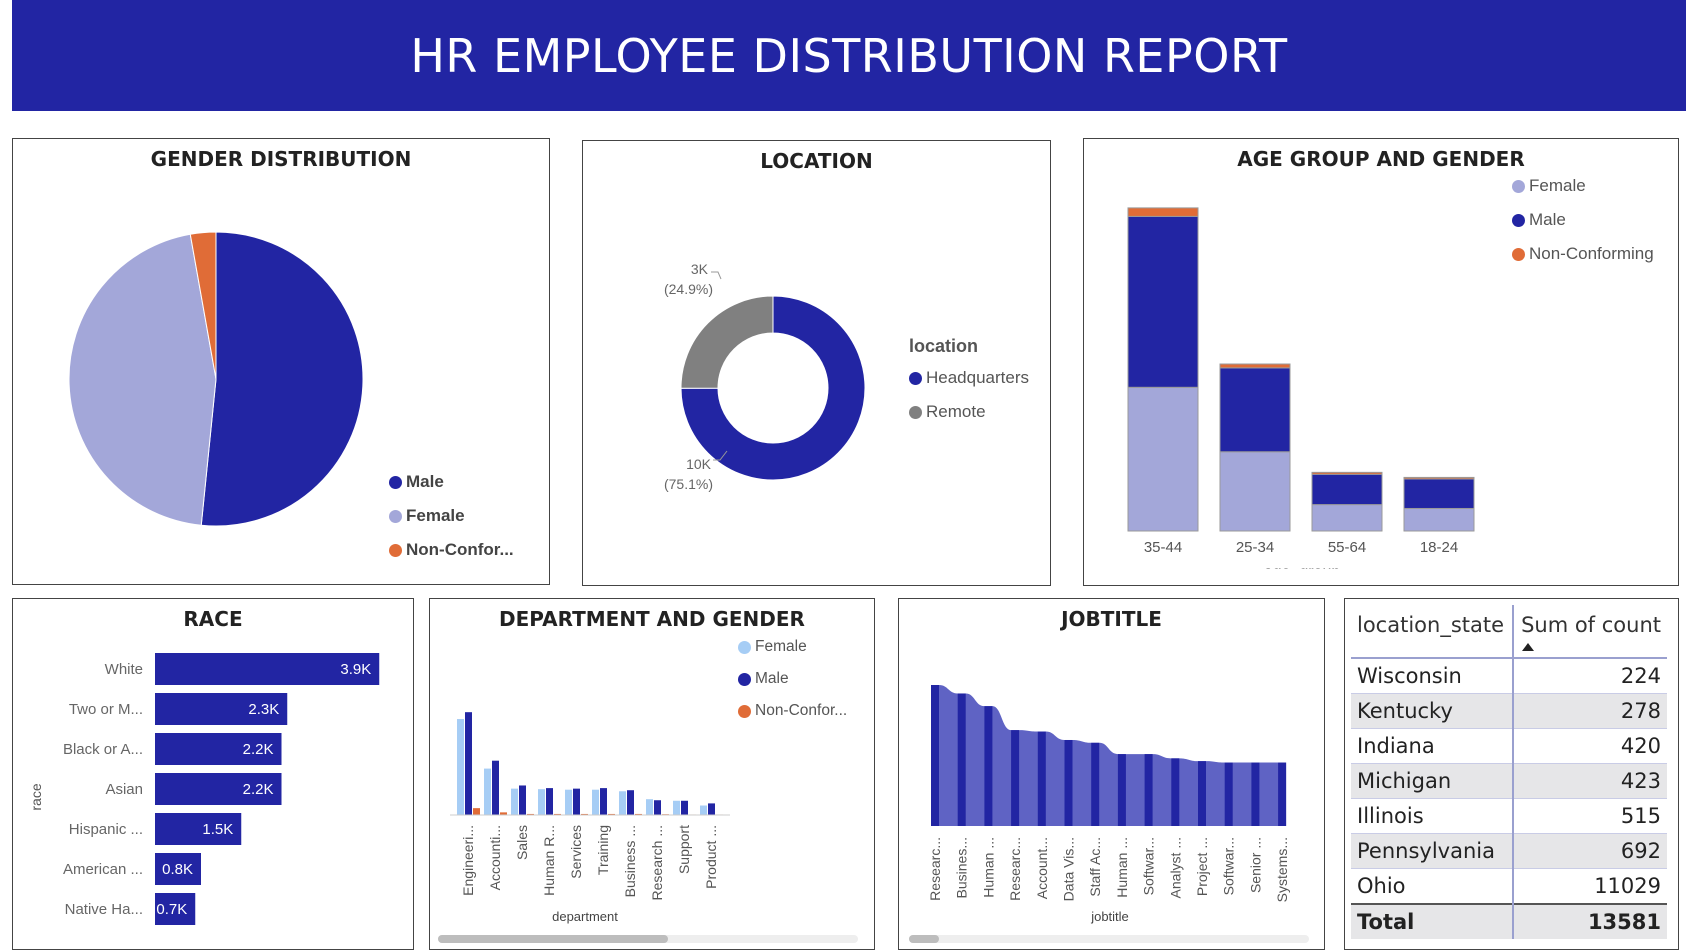 The image size is (1686, 950). Describe the element at coordinates (1509, 676) in the screenshot. I see `table-row: Wisconsin 224` at that location.